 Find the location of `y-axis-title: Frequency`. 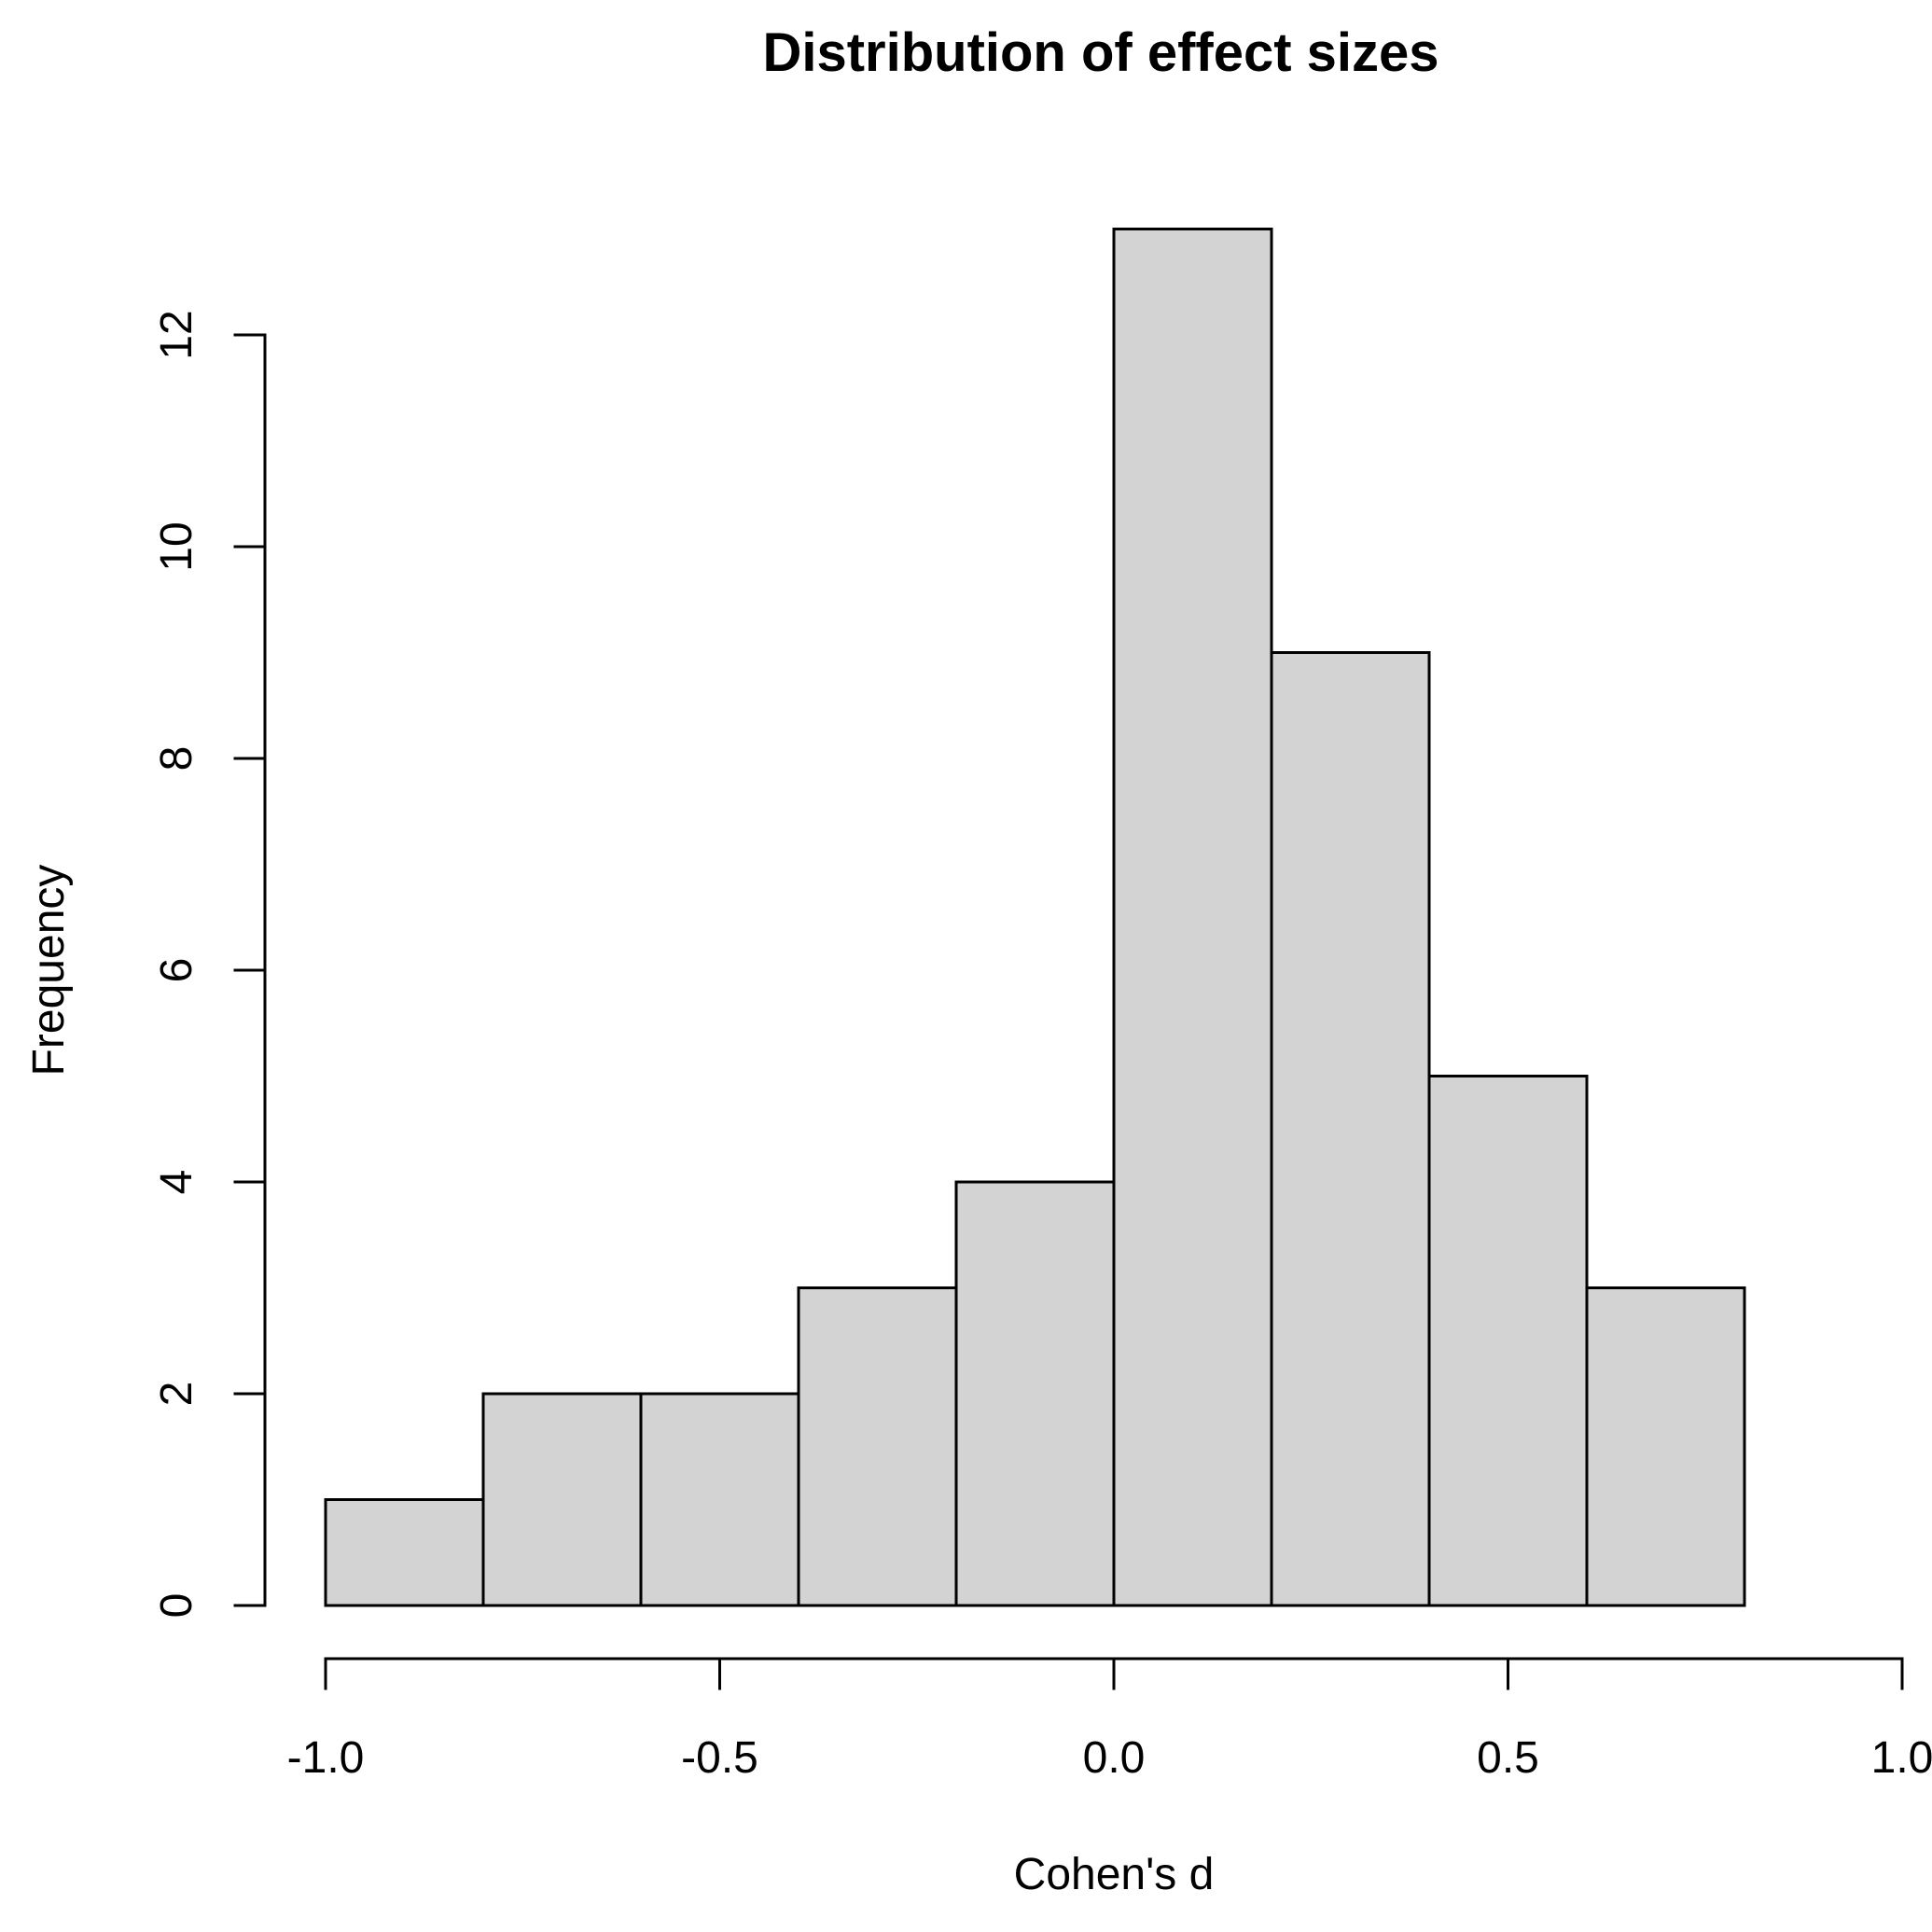

y-axis-title: Frequency is located at coordinates (49, 971).